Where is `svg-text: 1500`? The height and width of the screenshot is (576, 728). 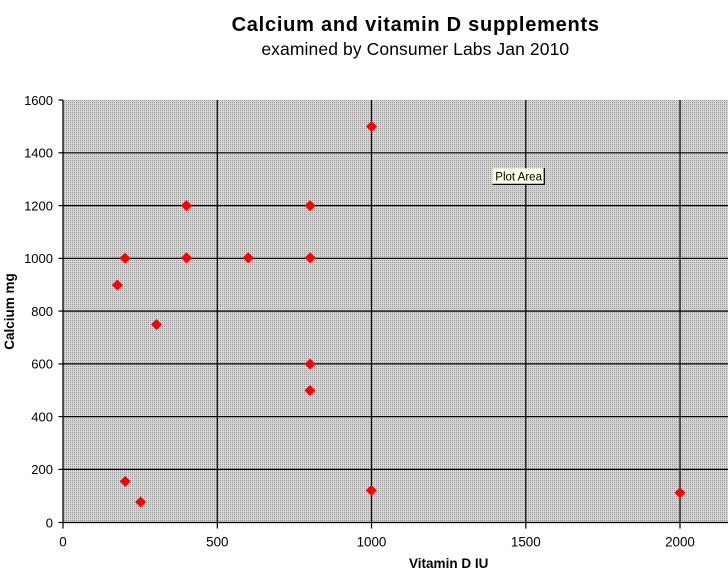
svg-text: 1500 is located at coordinates (526, 541).